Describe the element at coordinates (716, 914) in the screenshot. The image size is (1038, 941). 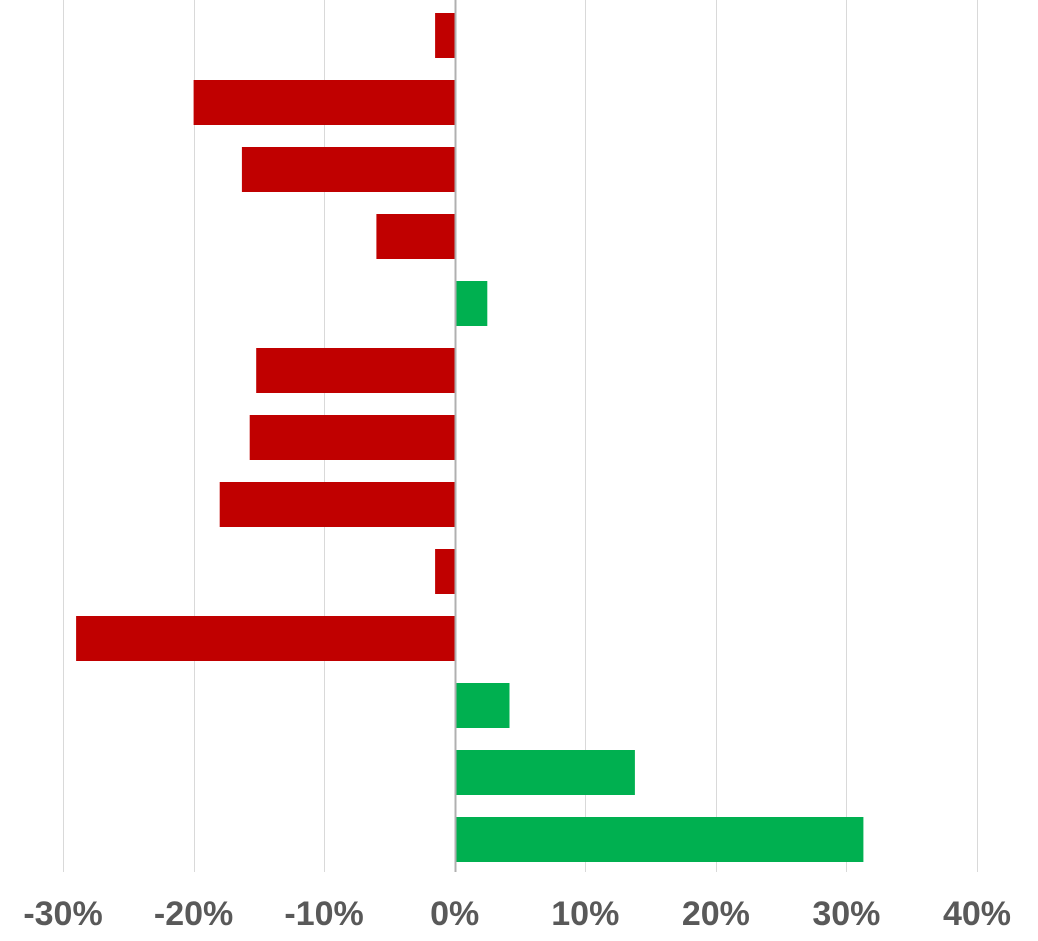
I see `x-tick-label: 20%` at that location.